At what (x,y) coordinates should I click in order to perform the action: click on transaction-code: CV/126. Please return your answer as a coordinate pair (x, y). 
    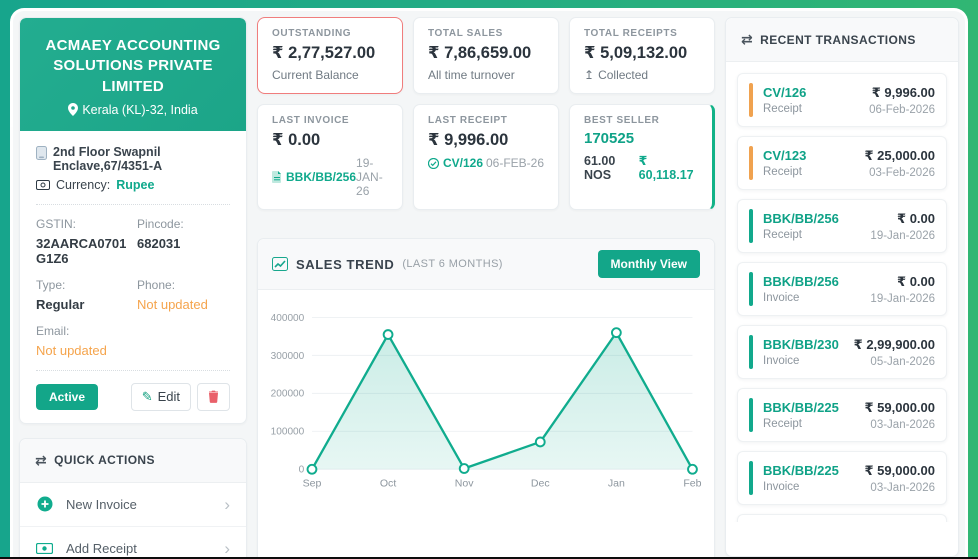
    Looking at the image, I should click on (785, 92).